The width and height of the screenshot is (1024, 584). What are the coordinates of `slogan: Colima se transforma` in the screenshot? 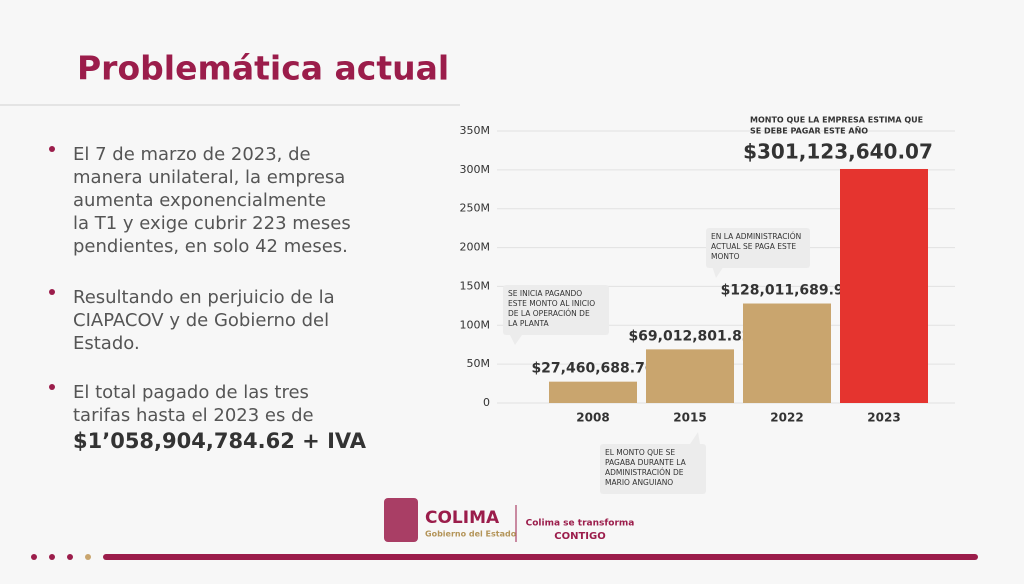 It's located at (580, 524).